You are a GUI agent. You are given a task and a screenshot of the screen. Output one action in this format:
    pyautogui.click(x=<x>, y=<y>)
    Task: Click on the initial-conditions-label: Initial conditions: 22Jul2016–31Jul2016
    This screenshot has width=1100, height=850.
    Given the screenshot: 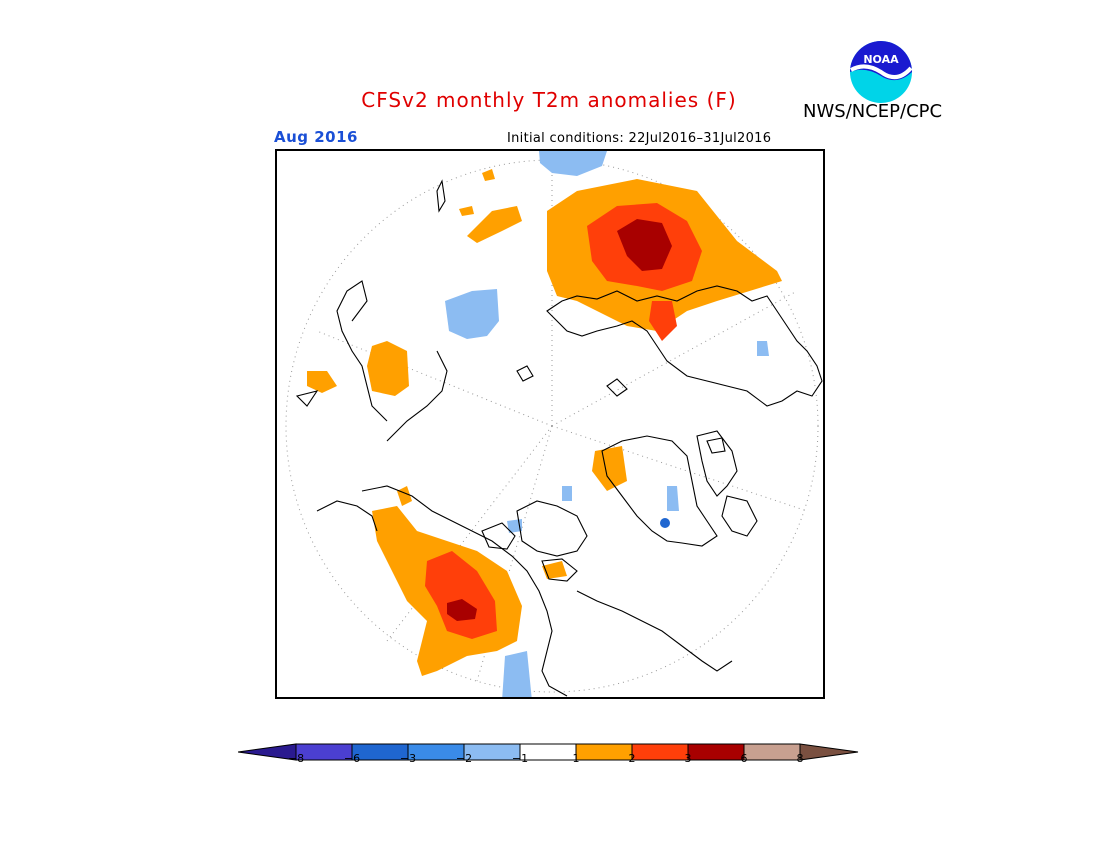 What is the action you would take?
    pyautogui.click(x=639, y=138)
    